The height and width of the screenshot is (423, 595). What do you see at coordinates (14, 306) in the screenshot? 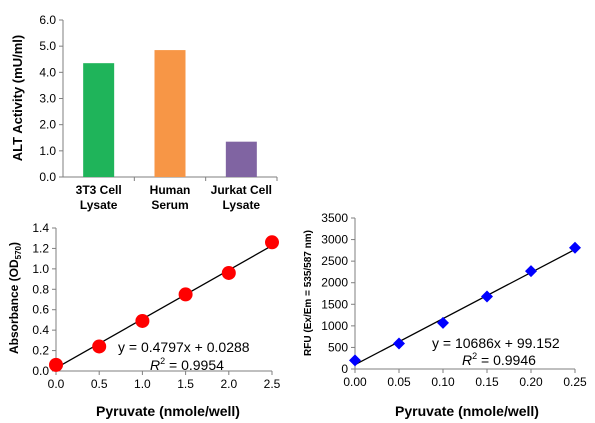
I see `absorbance-y-label-main: Absorbance (OD` at bounding box center [14, 306].